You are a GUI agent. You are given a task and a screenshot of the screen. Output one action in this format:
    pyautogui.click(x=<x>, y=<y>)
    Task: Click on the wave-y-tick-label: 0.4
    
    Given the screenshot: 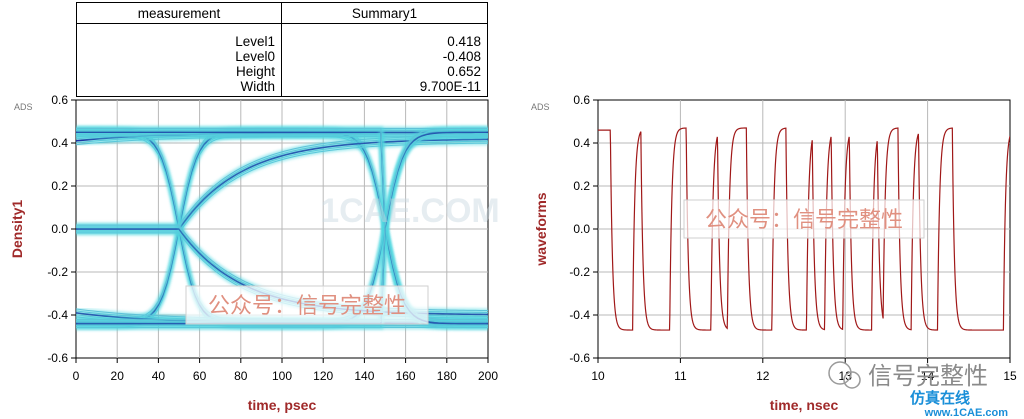 What is the action you would take?
    pyautogui.click(x=581, y=143)
    